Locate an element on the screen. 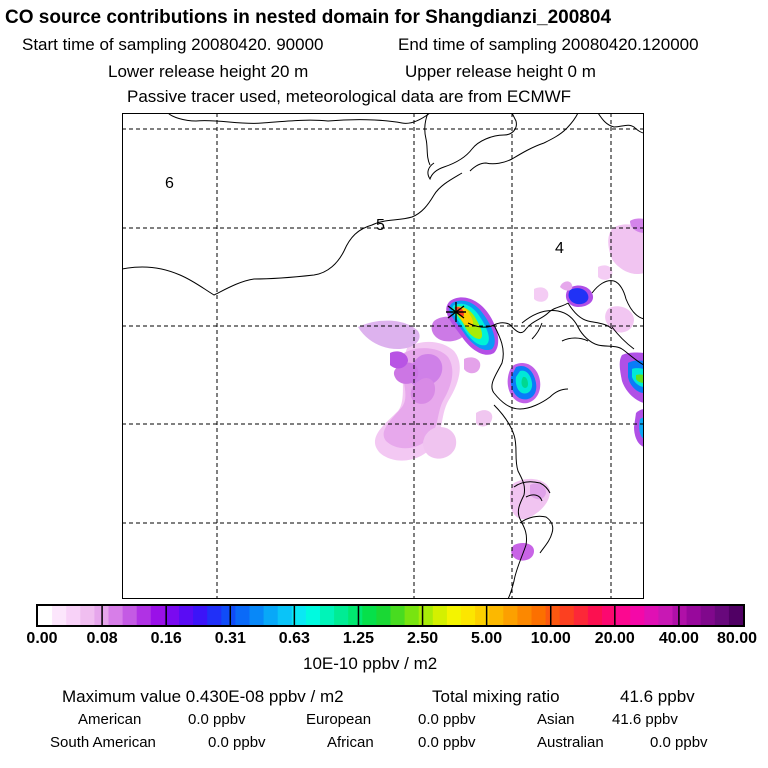  max-value-label: Maximum value 0.430E-08 ppbv / m2 is located at coordinates (203, 696).